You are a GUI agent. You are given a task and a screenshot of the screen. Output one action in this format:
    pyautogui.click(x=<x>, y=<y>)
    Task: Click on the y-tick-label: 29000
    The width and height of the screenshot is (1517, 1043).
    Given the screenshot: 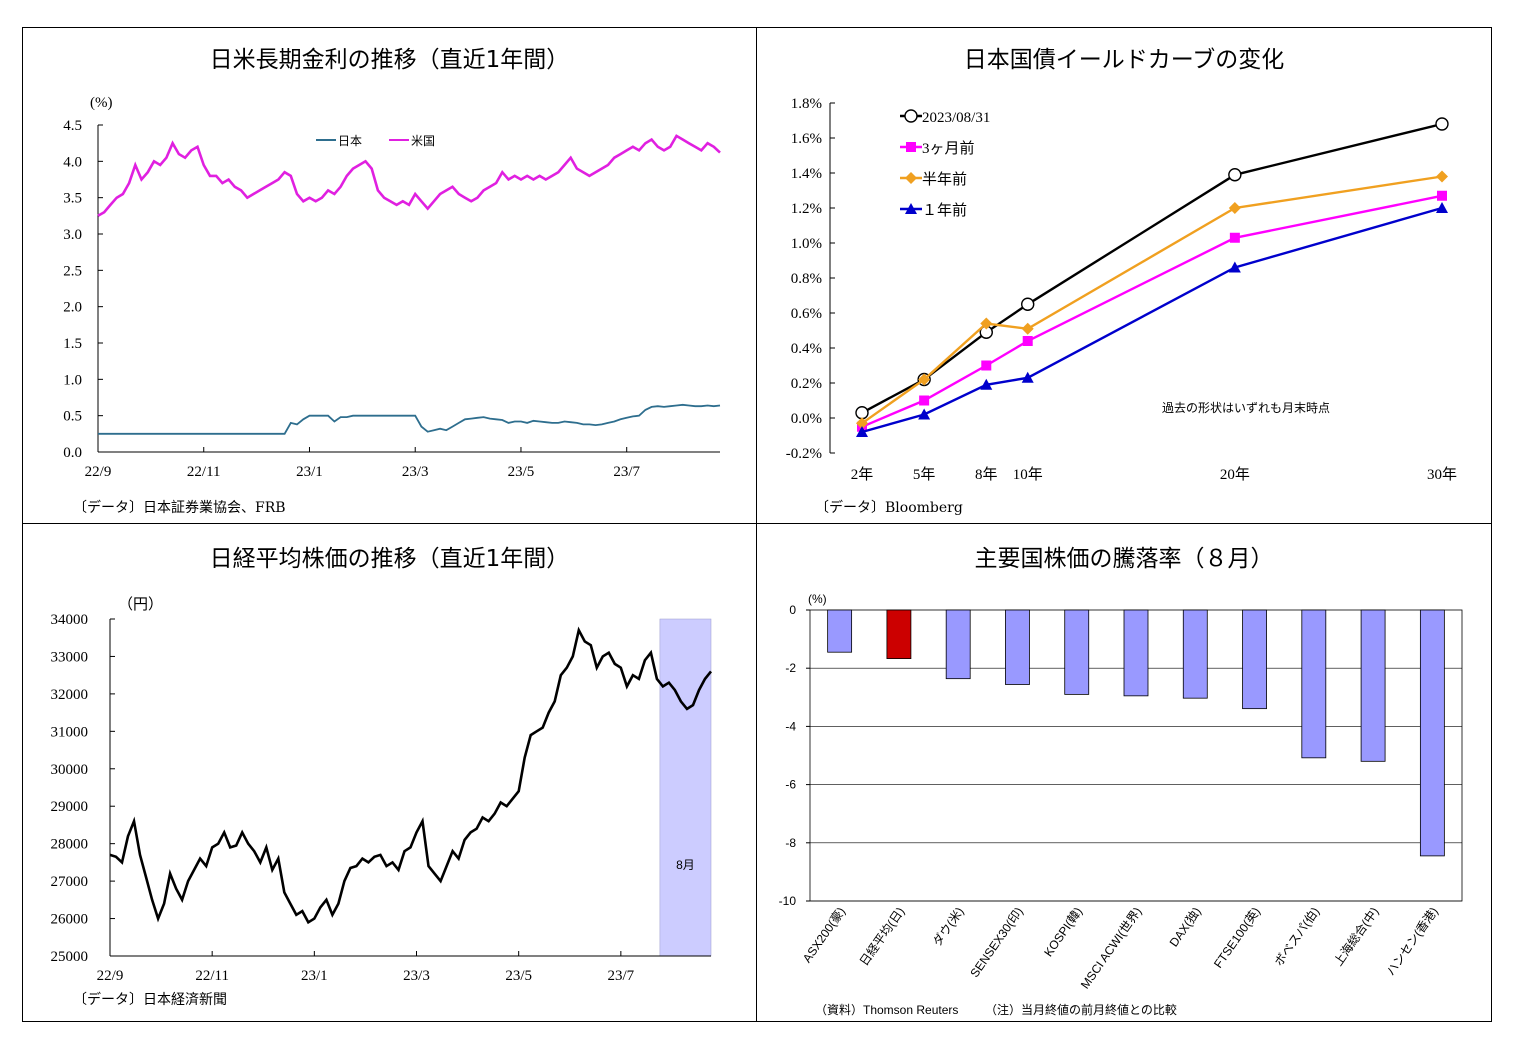 What is the action you would take?
    pyautogui.click(x=70, y=807)
    